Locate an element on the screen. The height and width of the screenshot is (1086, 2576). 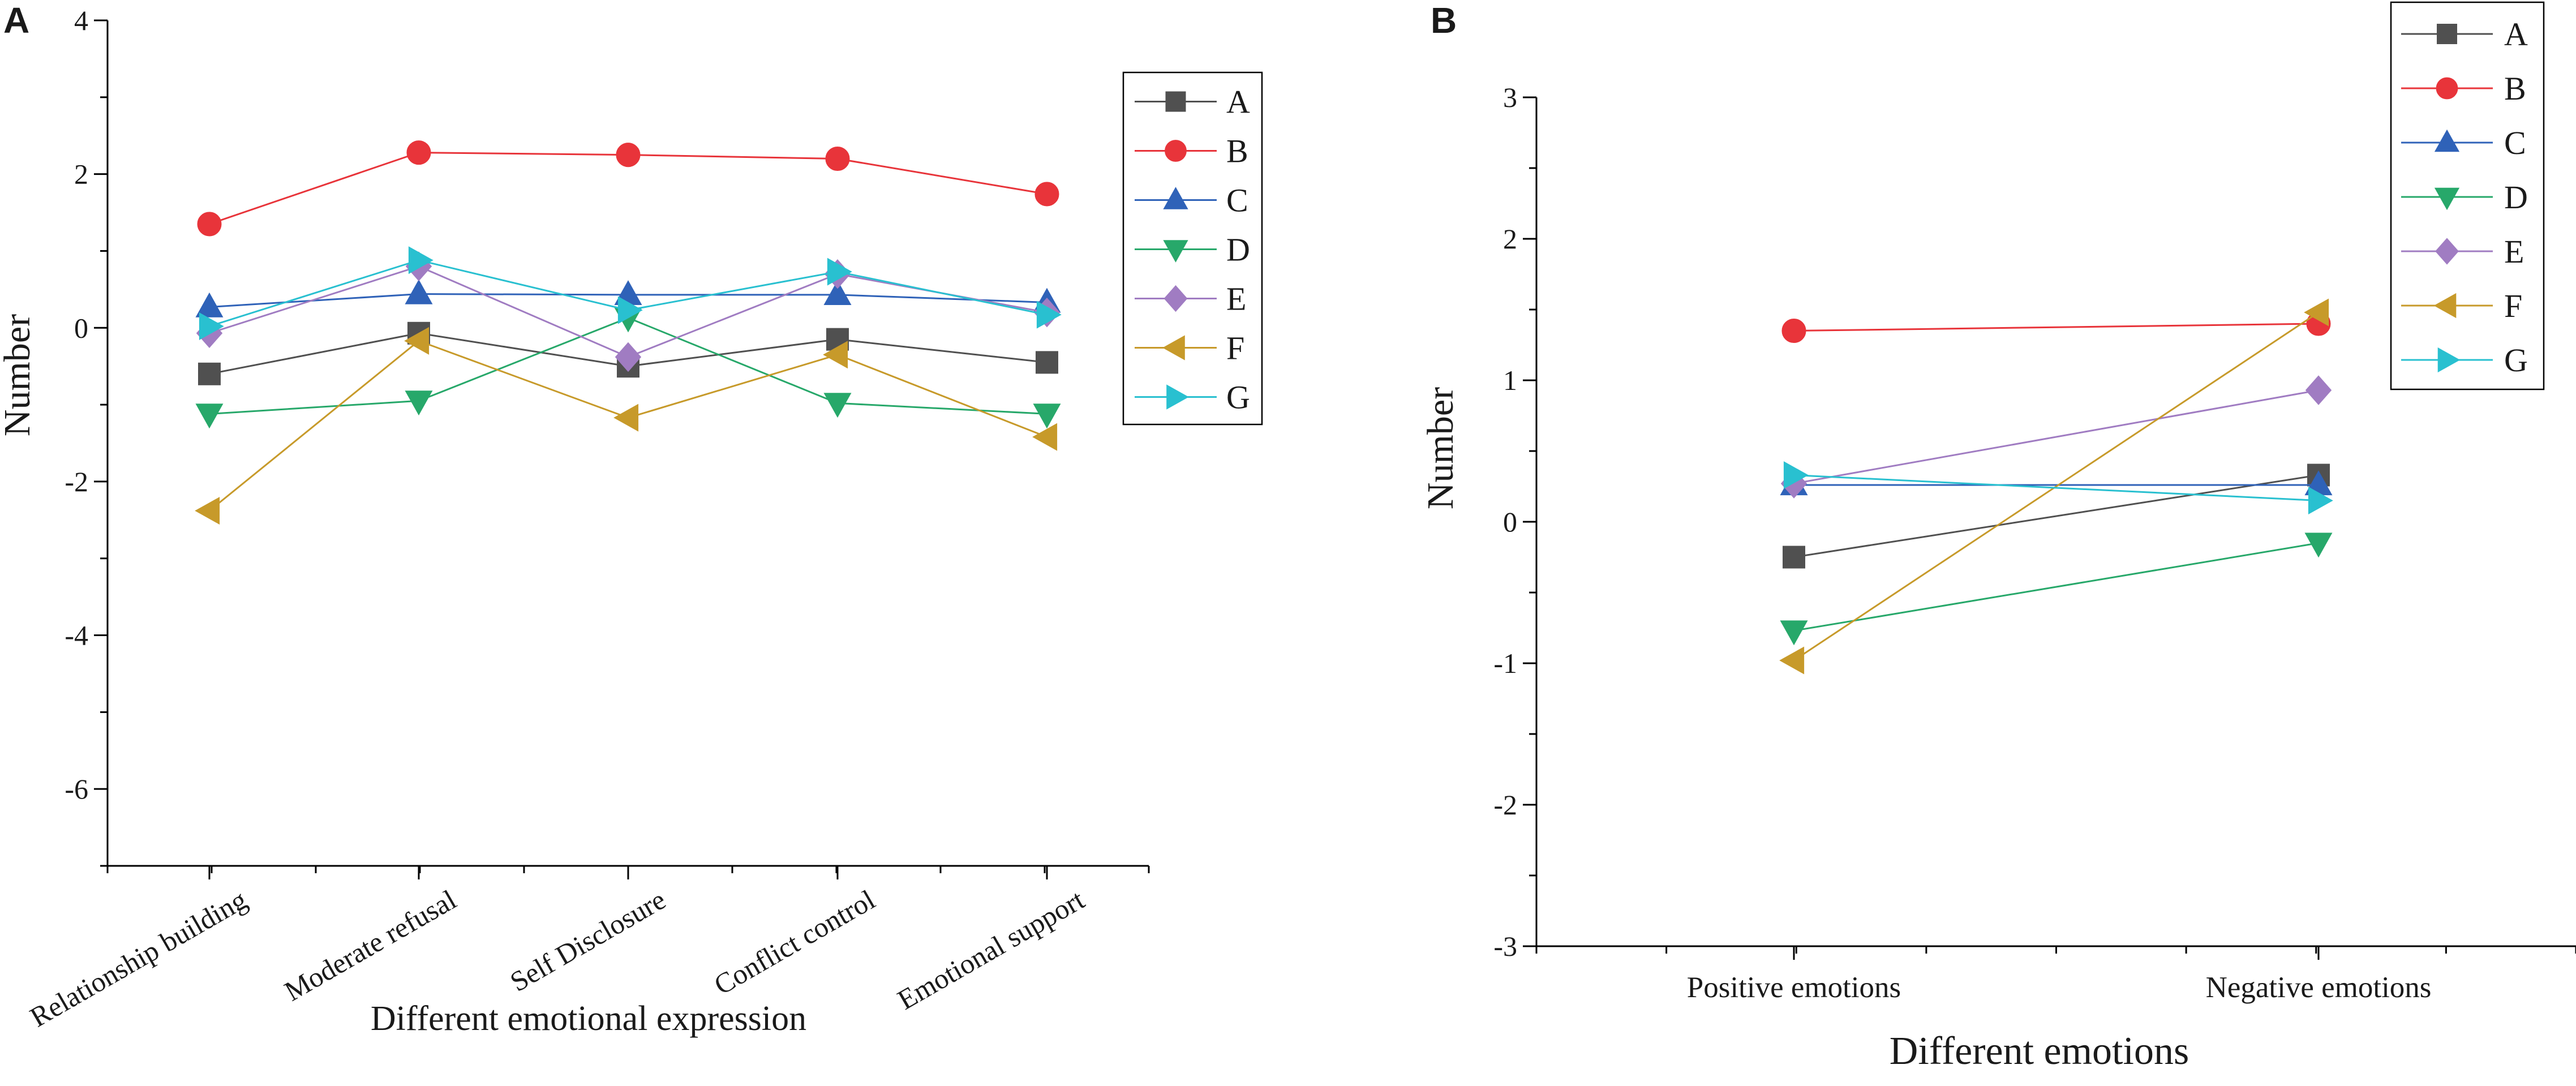
x-tick-label: Relationship building is located at coordinates (138, 958).